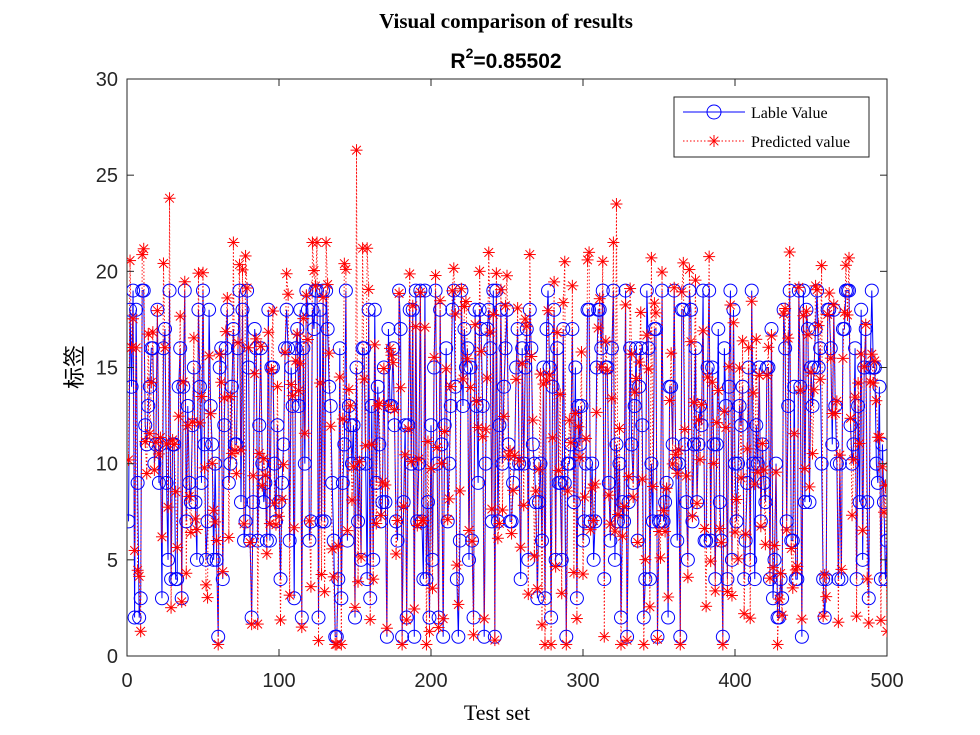  I want to click on y-tick-label: 0, so click(112, 657).